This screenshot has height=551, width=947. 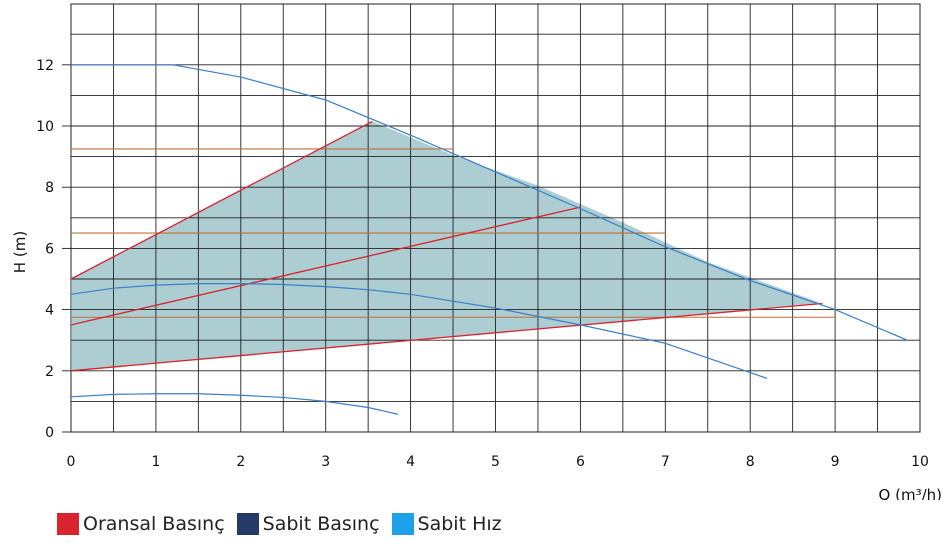 I want to click on x-tick-label: 7, so click(x=665, y=462).